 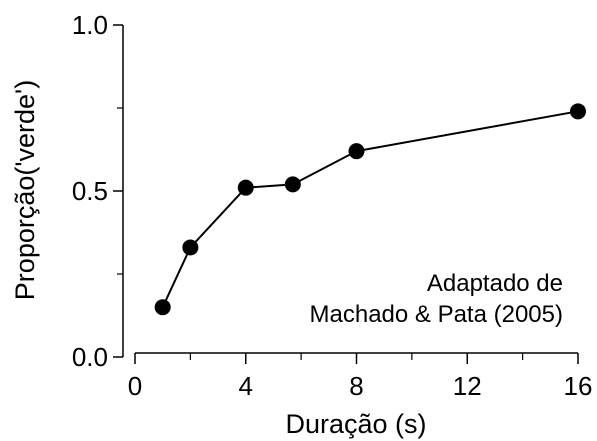 What do you see at coordinates (246, 386) in the screenshot?
I see `x-tick-label: 4` at bounding box center [246, 386].